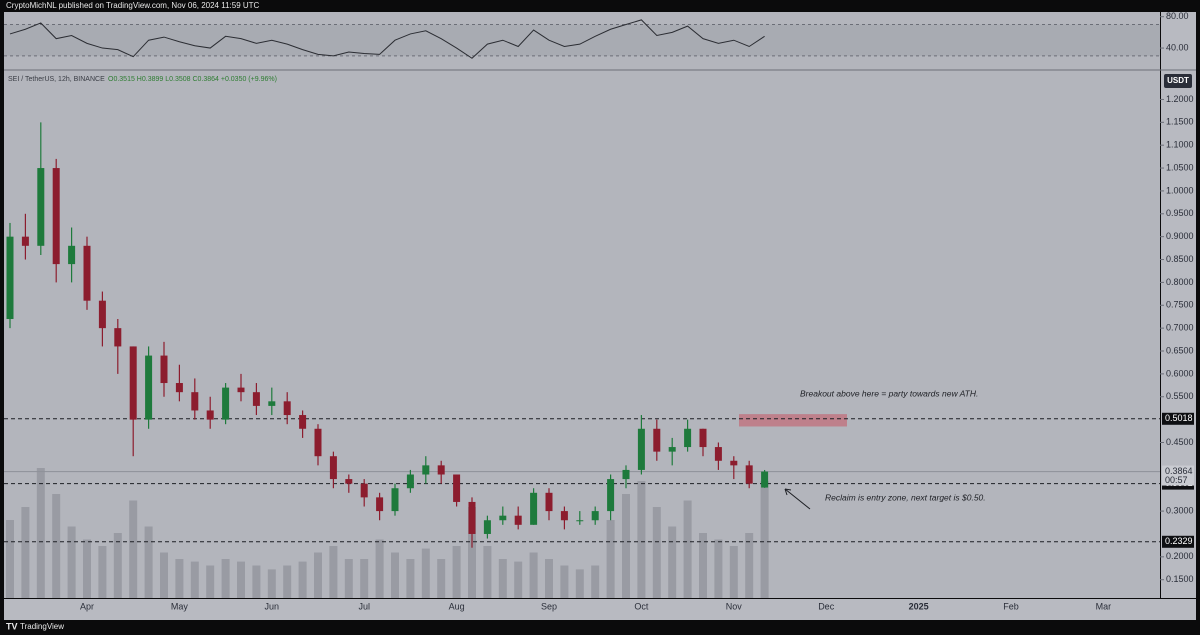  Describe the element at coordinates (457, 606) in the screenshot. I see `x-tick-label: Aug` at that location.